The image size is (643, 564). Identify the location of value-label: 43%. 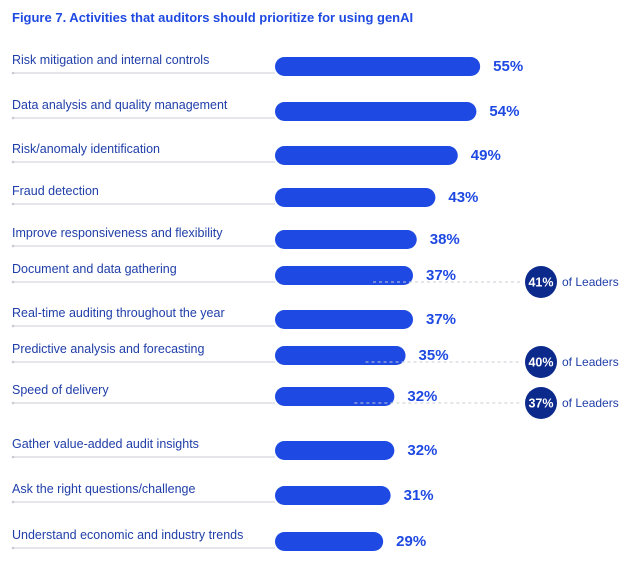
(463, 197).